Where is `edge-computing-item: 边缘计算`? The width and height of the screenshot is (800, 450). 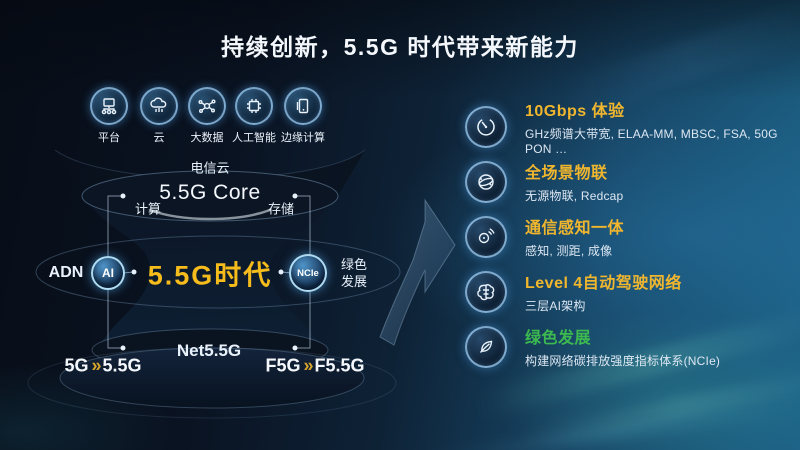 edge-computing-item: 边缘计算 is located at coordinates (303, 116).